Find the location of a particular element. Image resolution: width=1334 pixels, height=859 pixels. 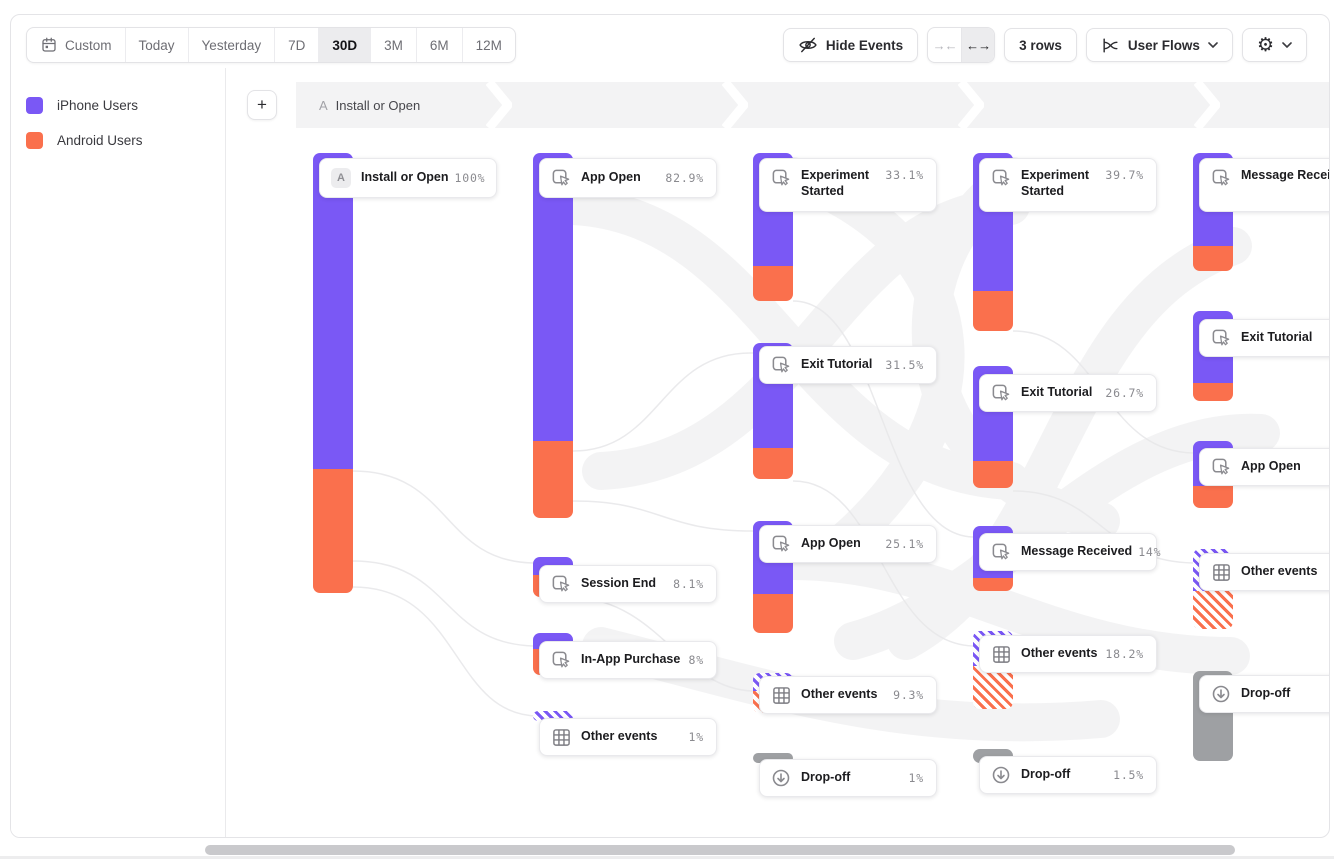

event-card-experiment-started: Experiment Started 39.7% is located at coordinates (1068, 185).